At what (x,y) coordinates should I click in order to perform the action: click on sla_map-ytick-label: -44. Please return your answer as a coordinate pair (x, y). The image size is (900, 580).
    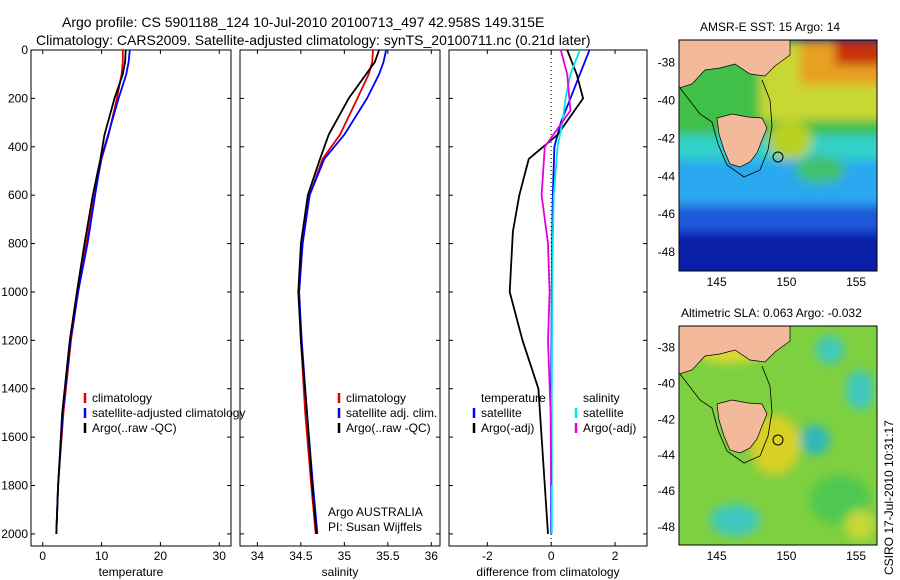
    Looking at the image, I should click on (667, 455).